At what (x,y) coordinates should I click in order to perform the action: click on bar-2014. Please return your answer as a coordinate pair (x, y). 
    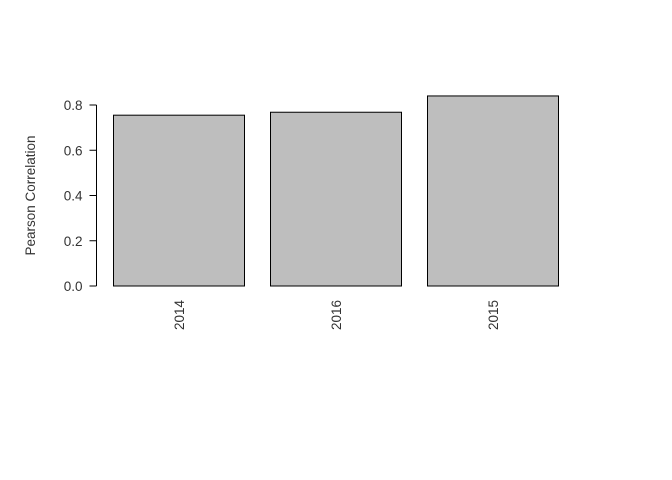
    Looking at the image, I should click on (179, 200).